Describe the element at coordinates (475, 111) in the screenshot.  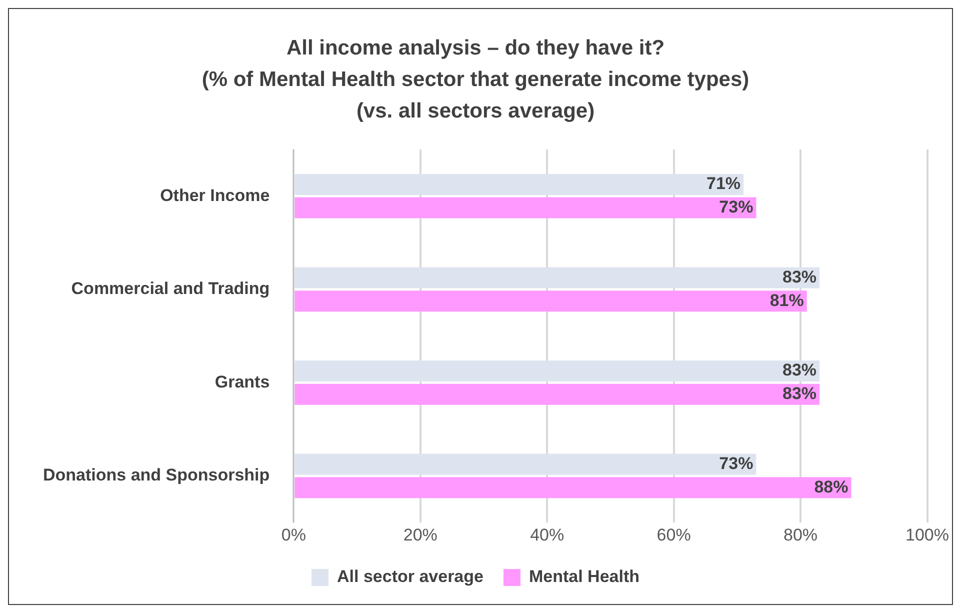
I see `text: (vs. all sectors average)` at that location.